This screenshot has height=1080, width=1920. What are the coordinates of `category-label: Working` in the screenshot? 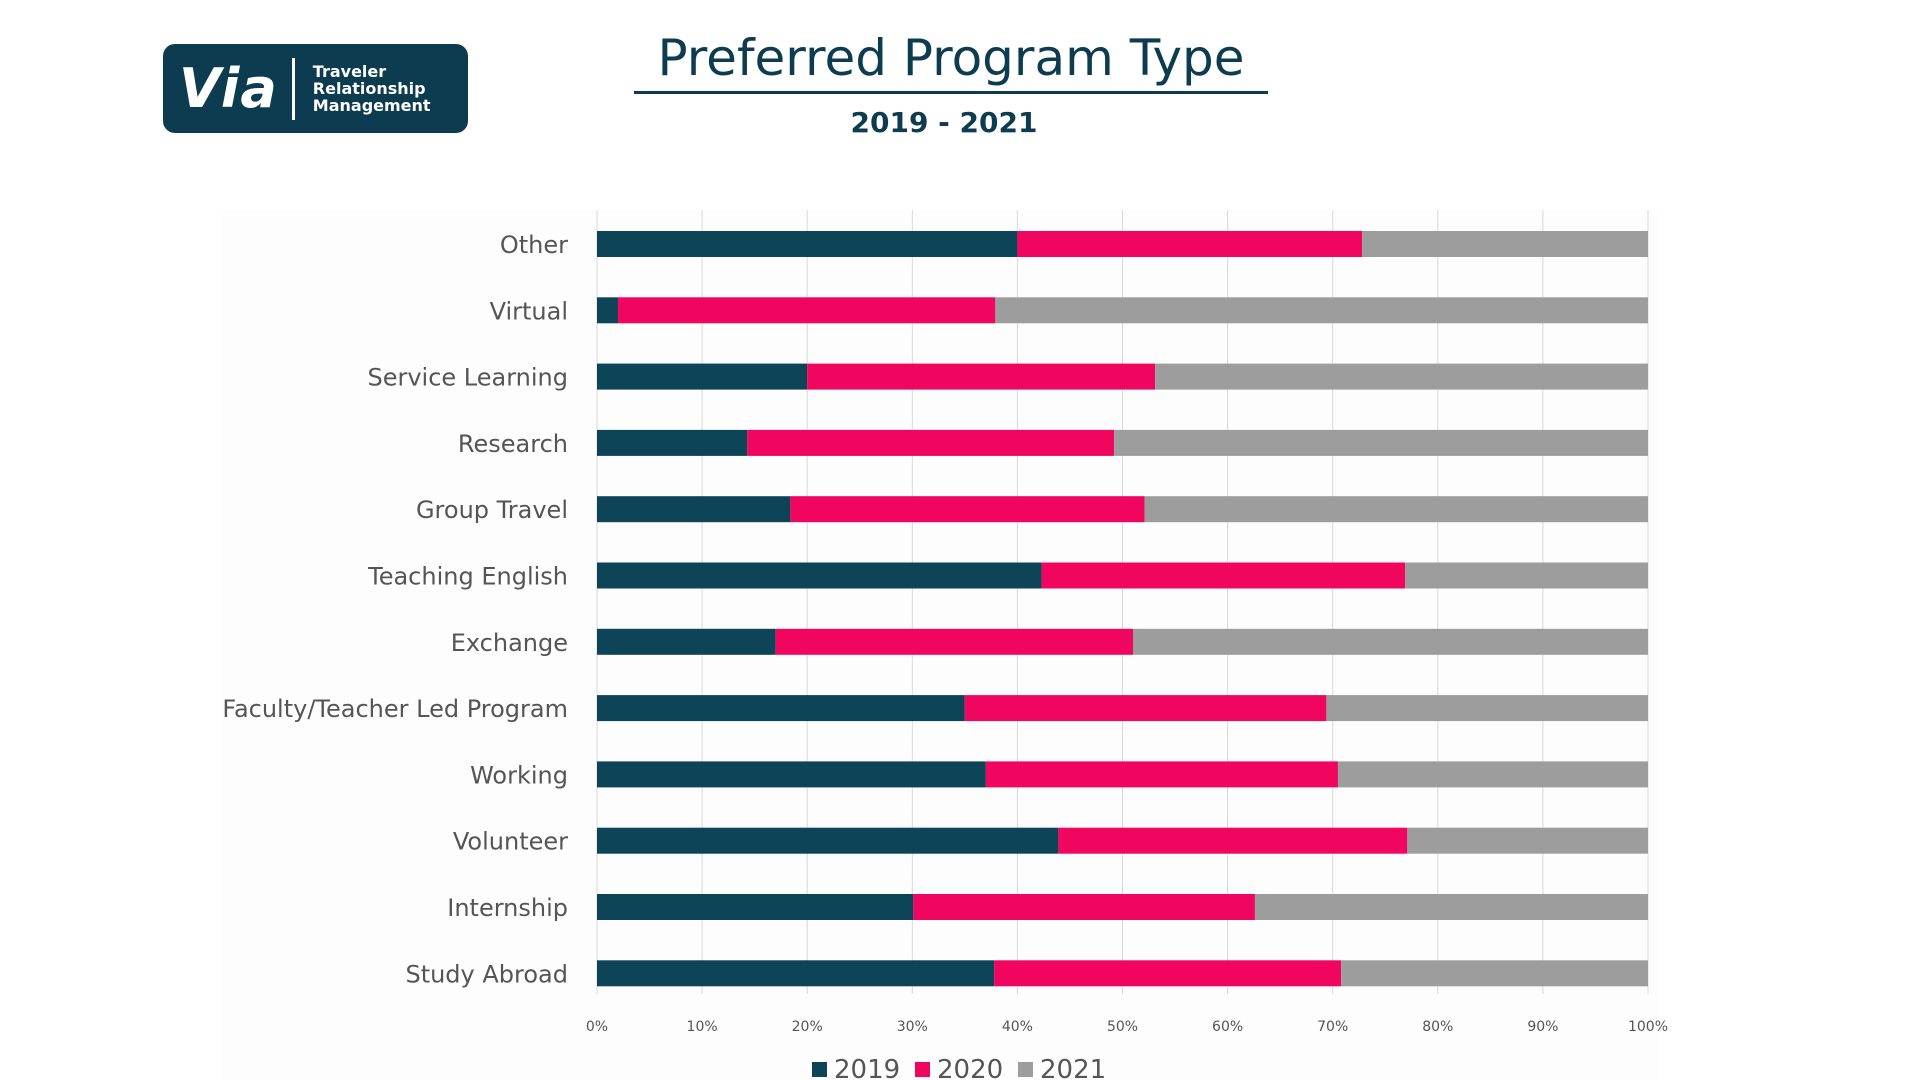 It's located at (519, 775).